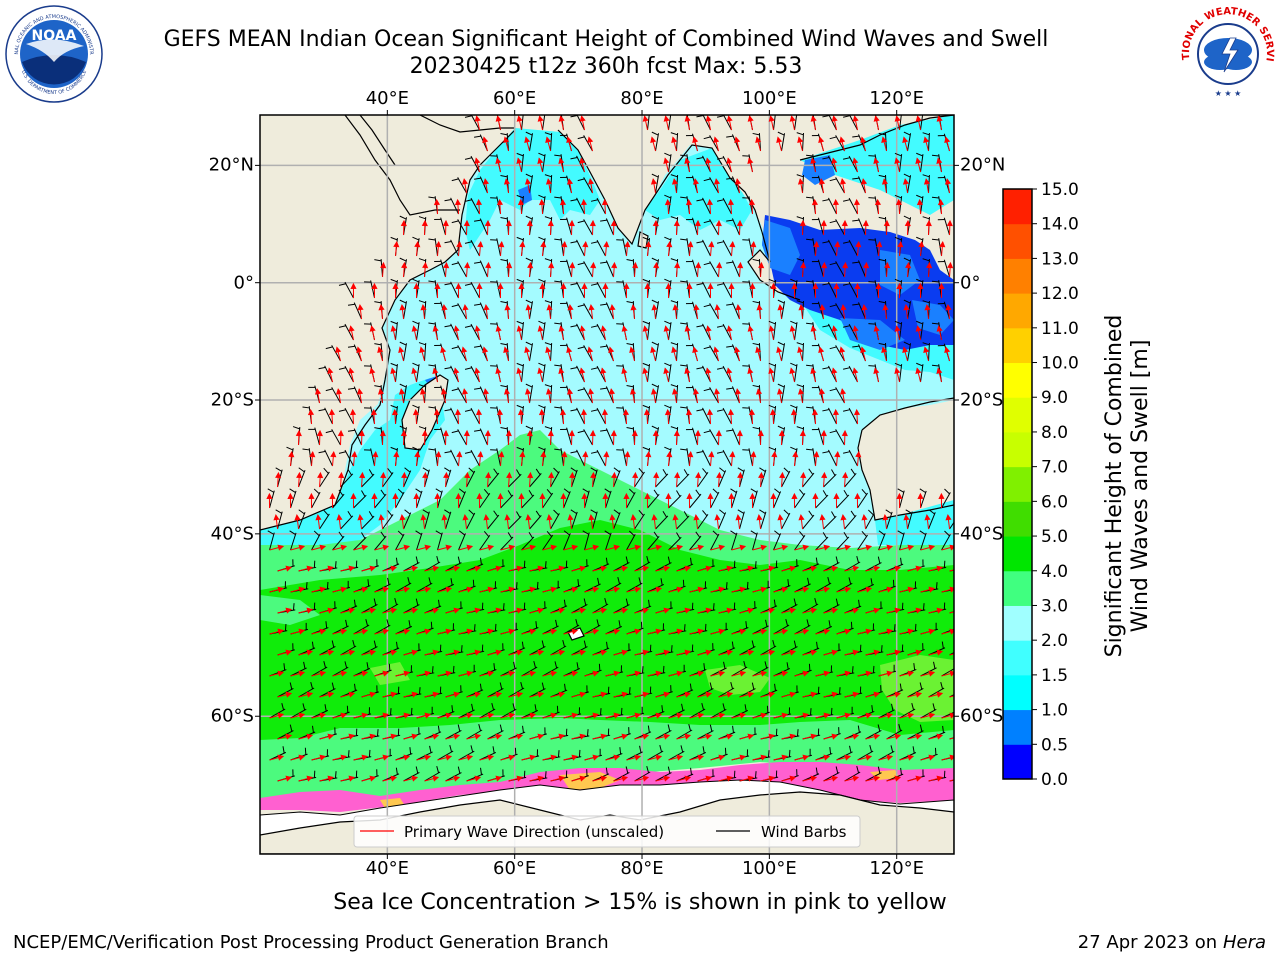  What do you see at coordinates (643, 240) in the screenshot?
I see `sri-lanka` at bounding box center [643, 240].